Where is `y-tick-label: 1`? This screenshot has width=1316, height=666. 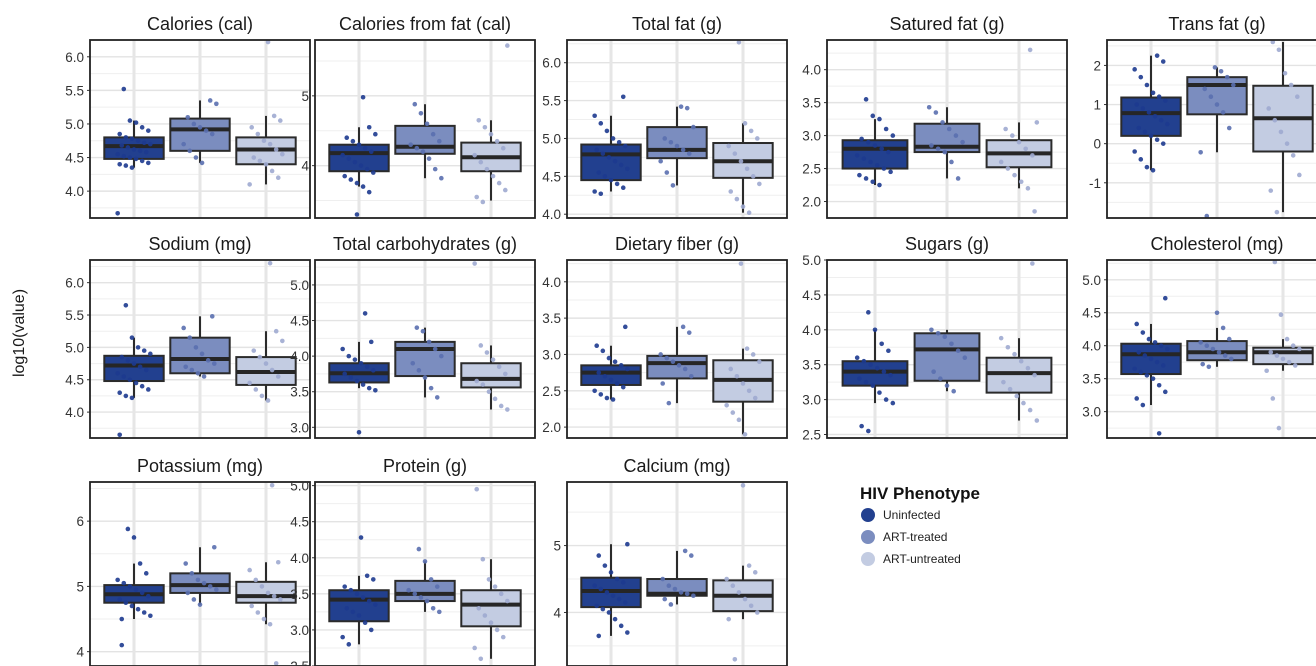 y-tick-label: 1 is located at coordinates (1097, 105).